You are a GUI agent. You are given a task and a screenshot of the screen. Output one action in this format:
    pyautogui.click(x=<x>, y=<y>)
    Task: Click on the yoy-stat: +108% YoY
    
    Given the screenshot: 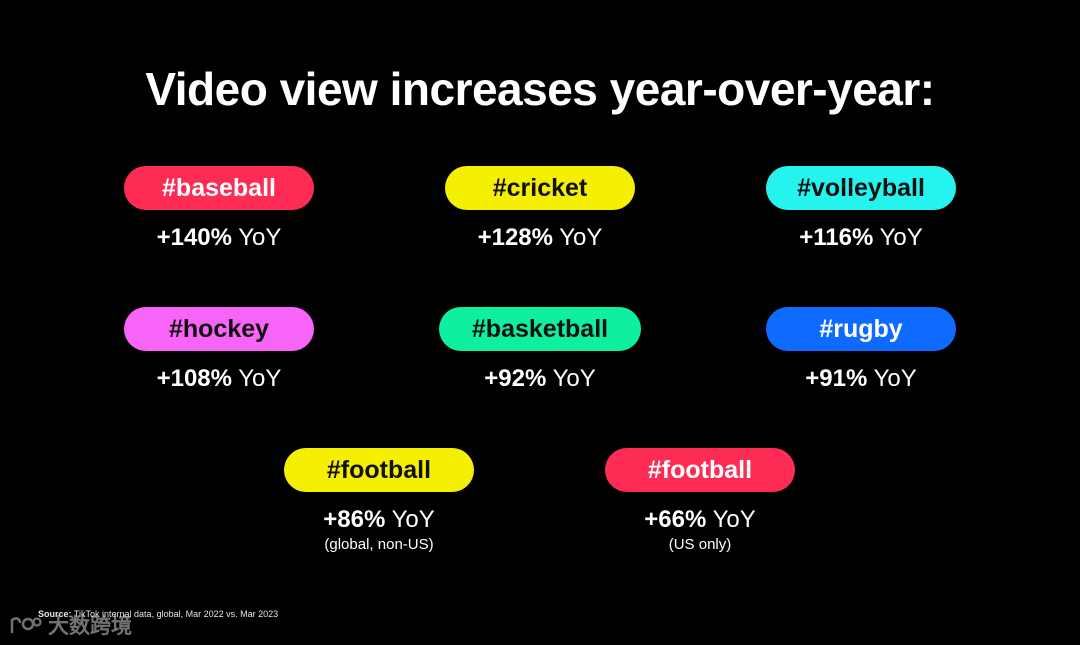 What is the action you would take?
    pyautogui.click(x=219, y=379)
    